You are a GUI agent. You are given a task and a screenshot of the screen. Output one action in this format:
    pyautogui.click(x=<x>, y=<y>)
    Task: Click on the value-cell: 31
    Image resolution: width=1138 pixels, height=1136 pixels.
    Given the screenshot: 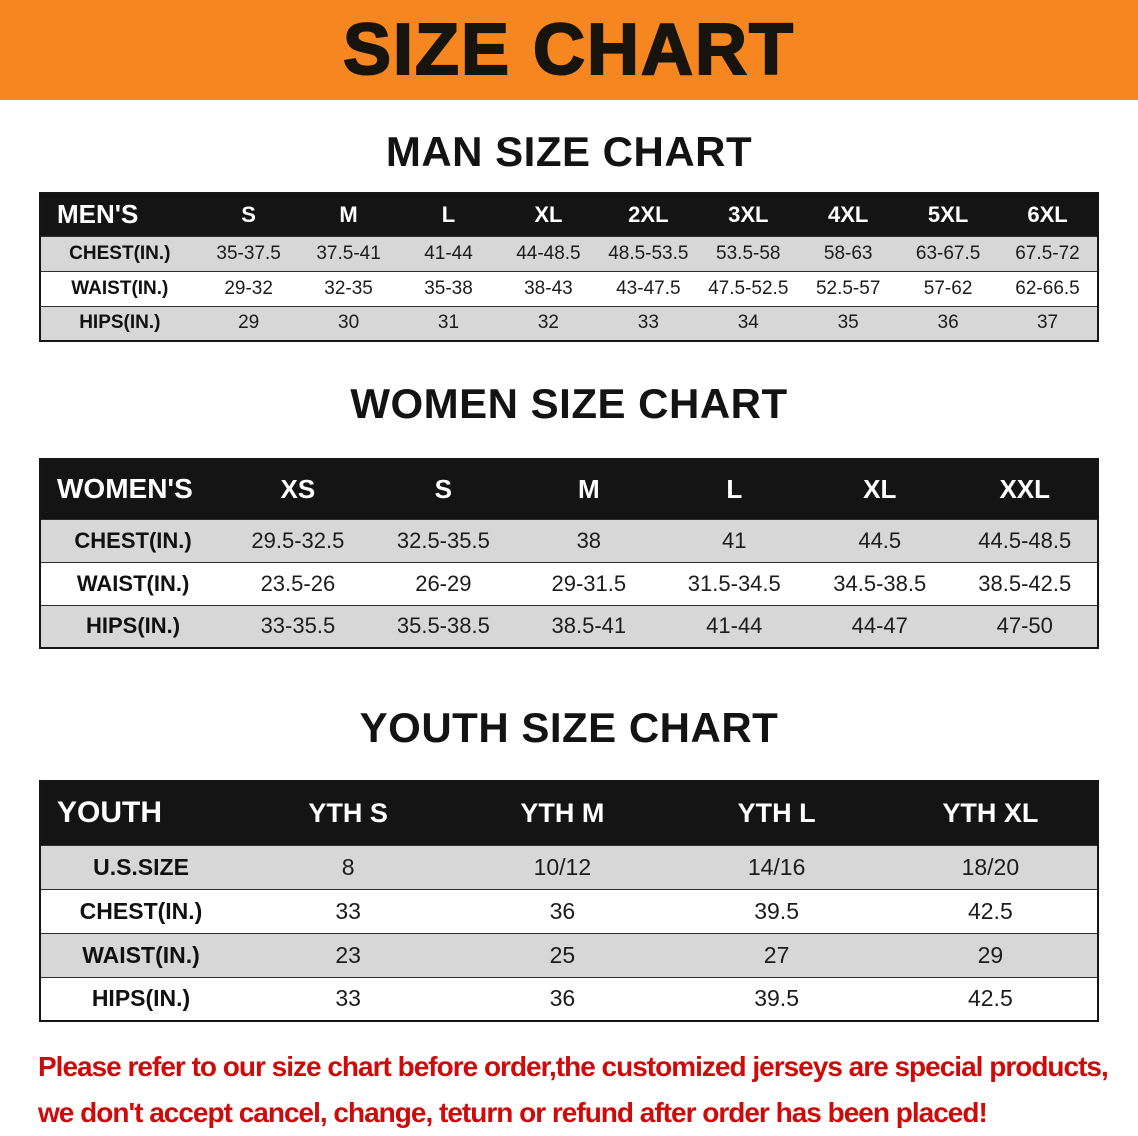 What is the action you would take?
    pyautogui.click(x=448, y=323)
    